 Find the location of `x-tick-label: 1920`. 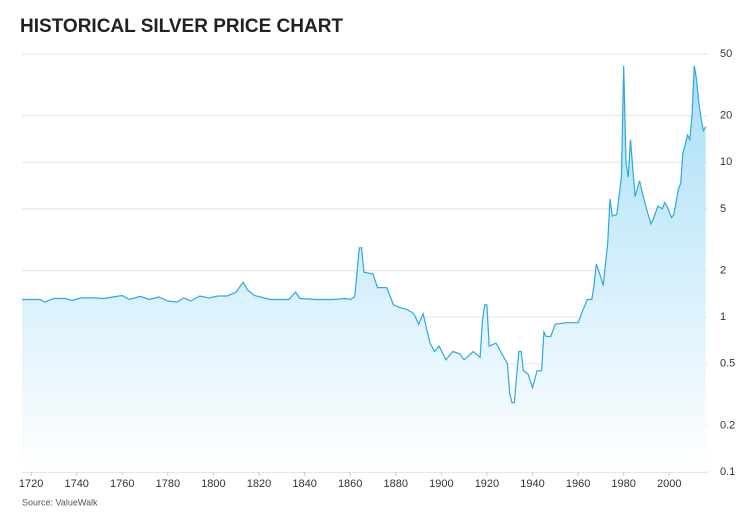

x-tick-label: 1920 is located at coordinates (487, 484).